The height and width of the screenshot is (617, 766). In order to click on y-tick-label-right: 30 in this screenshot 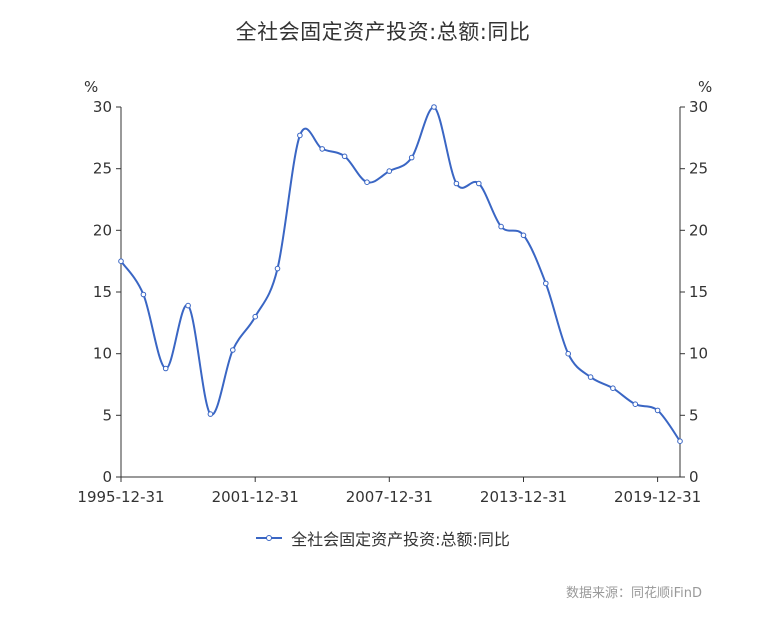, I will do `click(698, 107)`.